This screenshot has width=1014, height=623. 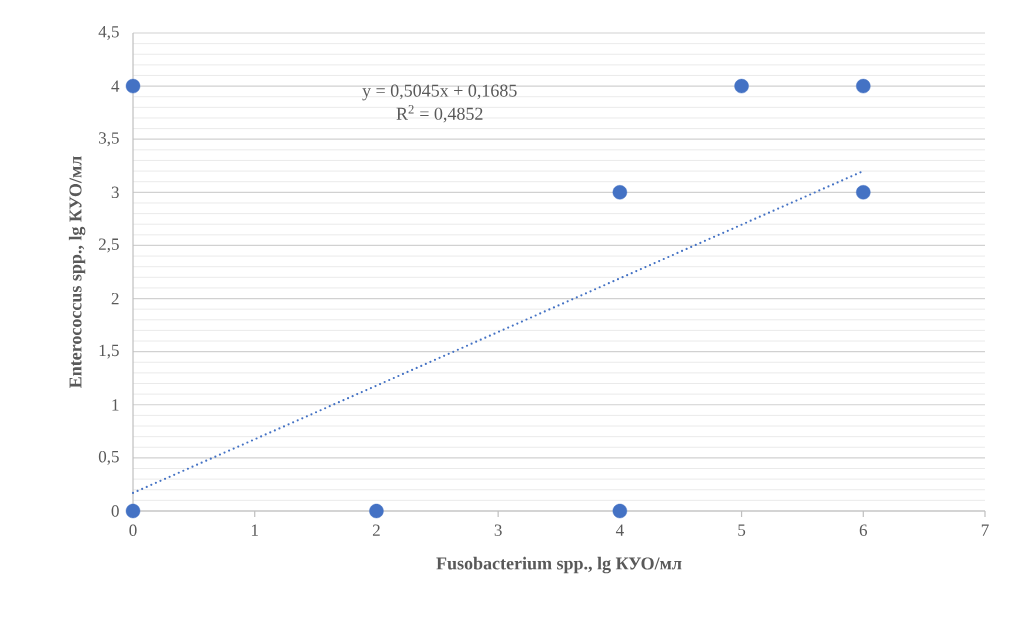 I want to click on y-axis-title: Enterococcus spp., lg КУО/мл, so click(x=77, y=272).